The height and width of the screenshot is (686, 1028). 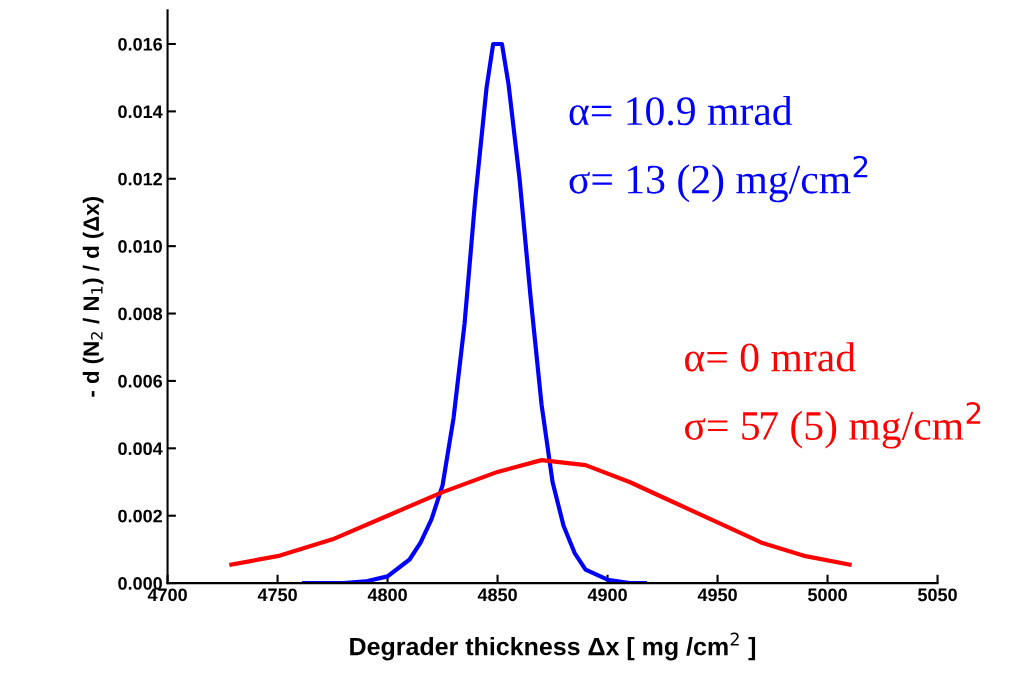 What do you see at coordinates (497, 595) in the screenshot?
I see `x-tick-label: 4850` at bounding box center [497, 595].